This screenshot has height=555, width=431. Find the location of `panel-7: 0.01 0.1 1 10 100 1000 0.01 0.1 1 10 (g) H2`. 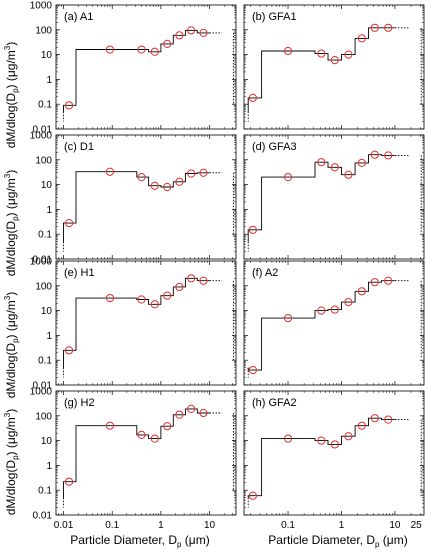

panel-7: 0.01 0.1 1 10 100 1000 0.01 0.1 1 10 (g) H2 is located at coordinates (133, 459).